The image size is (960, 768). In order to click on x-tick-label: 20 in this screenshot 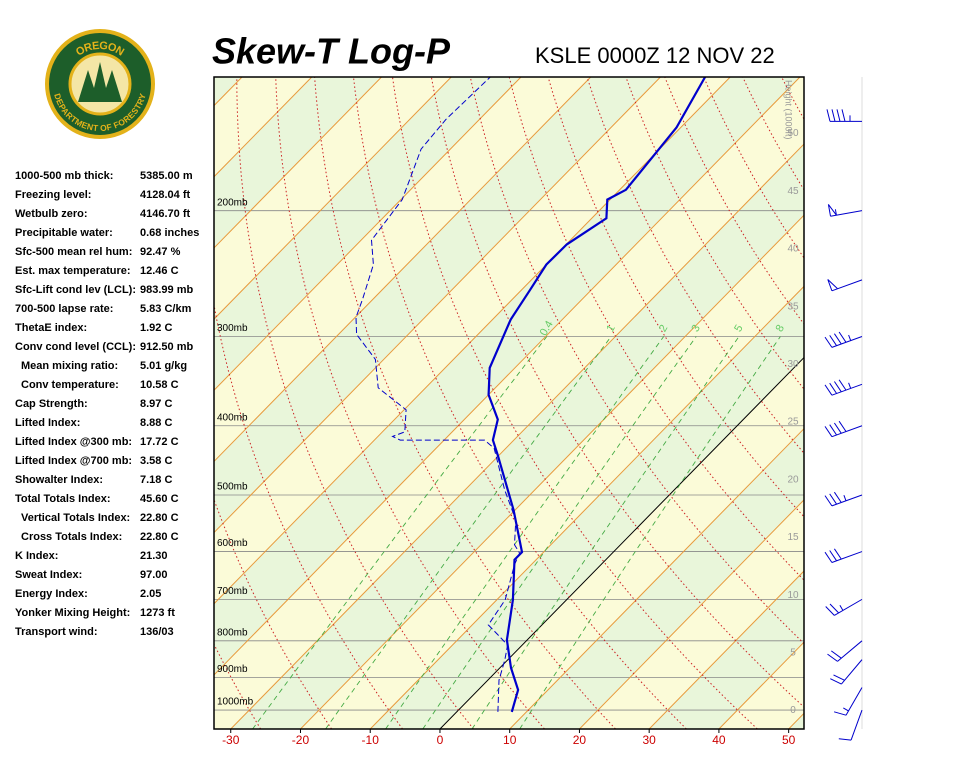, I will do `click(580, 740)`.